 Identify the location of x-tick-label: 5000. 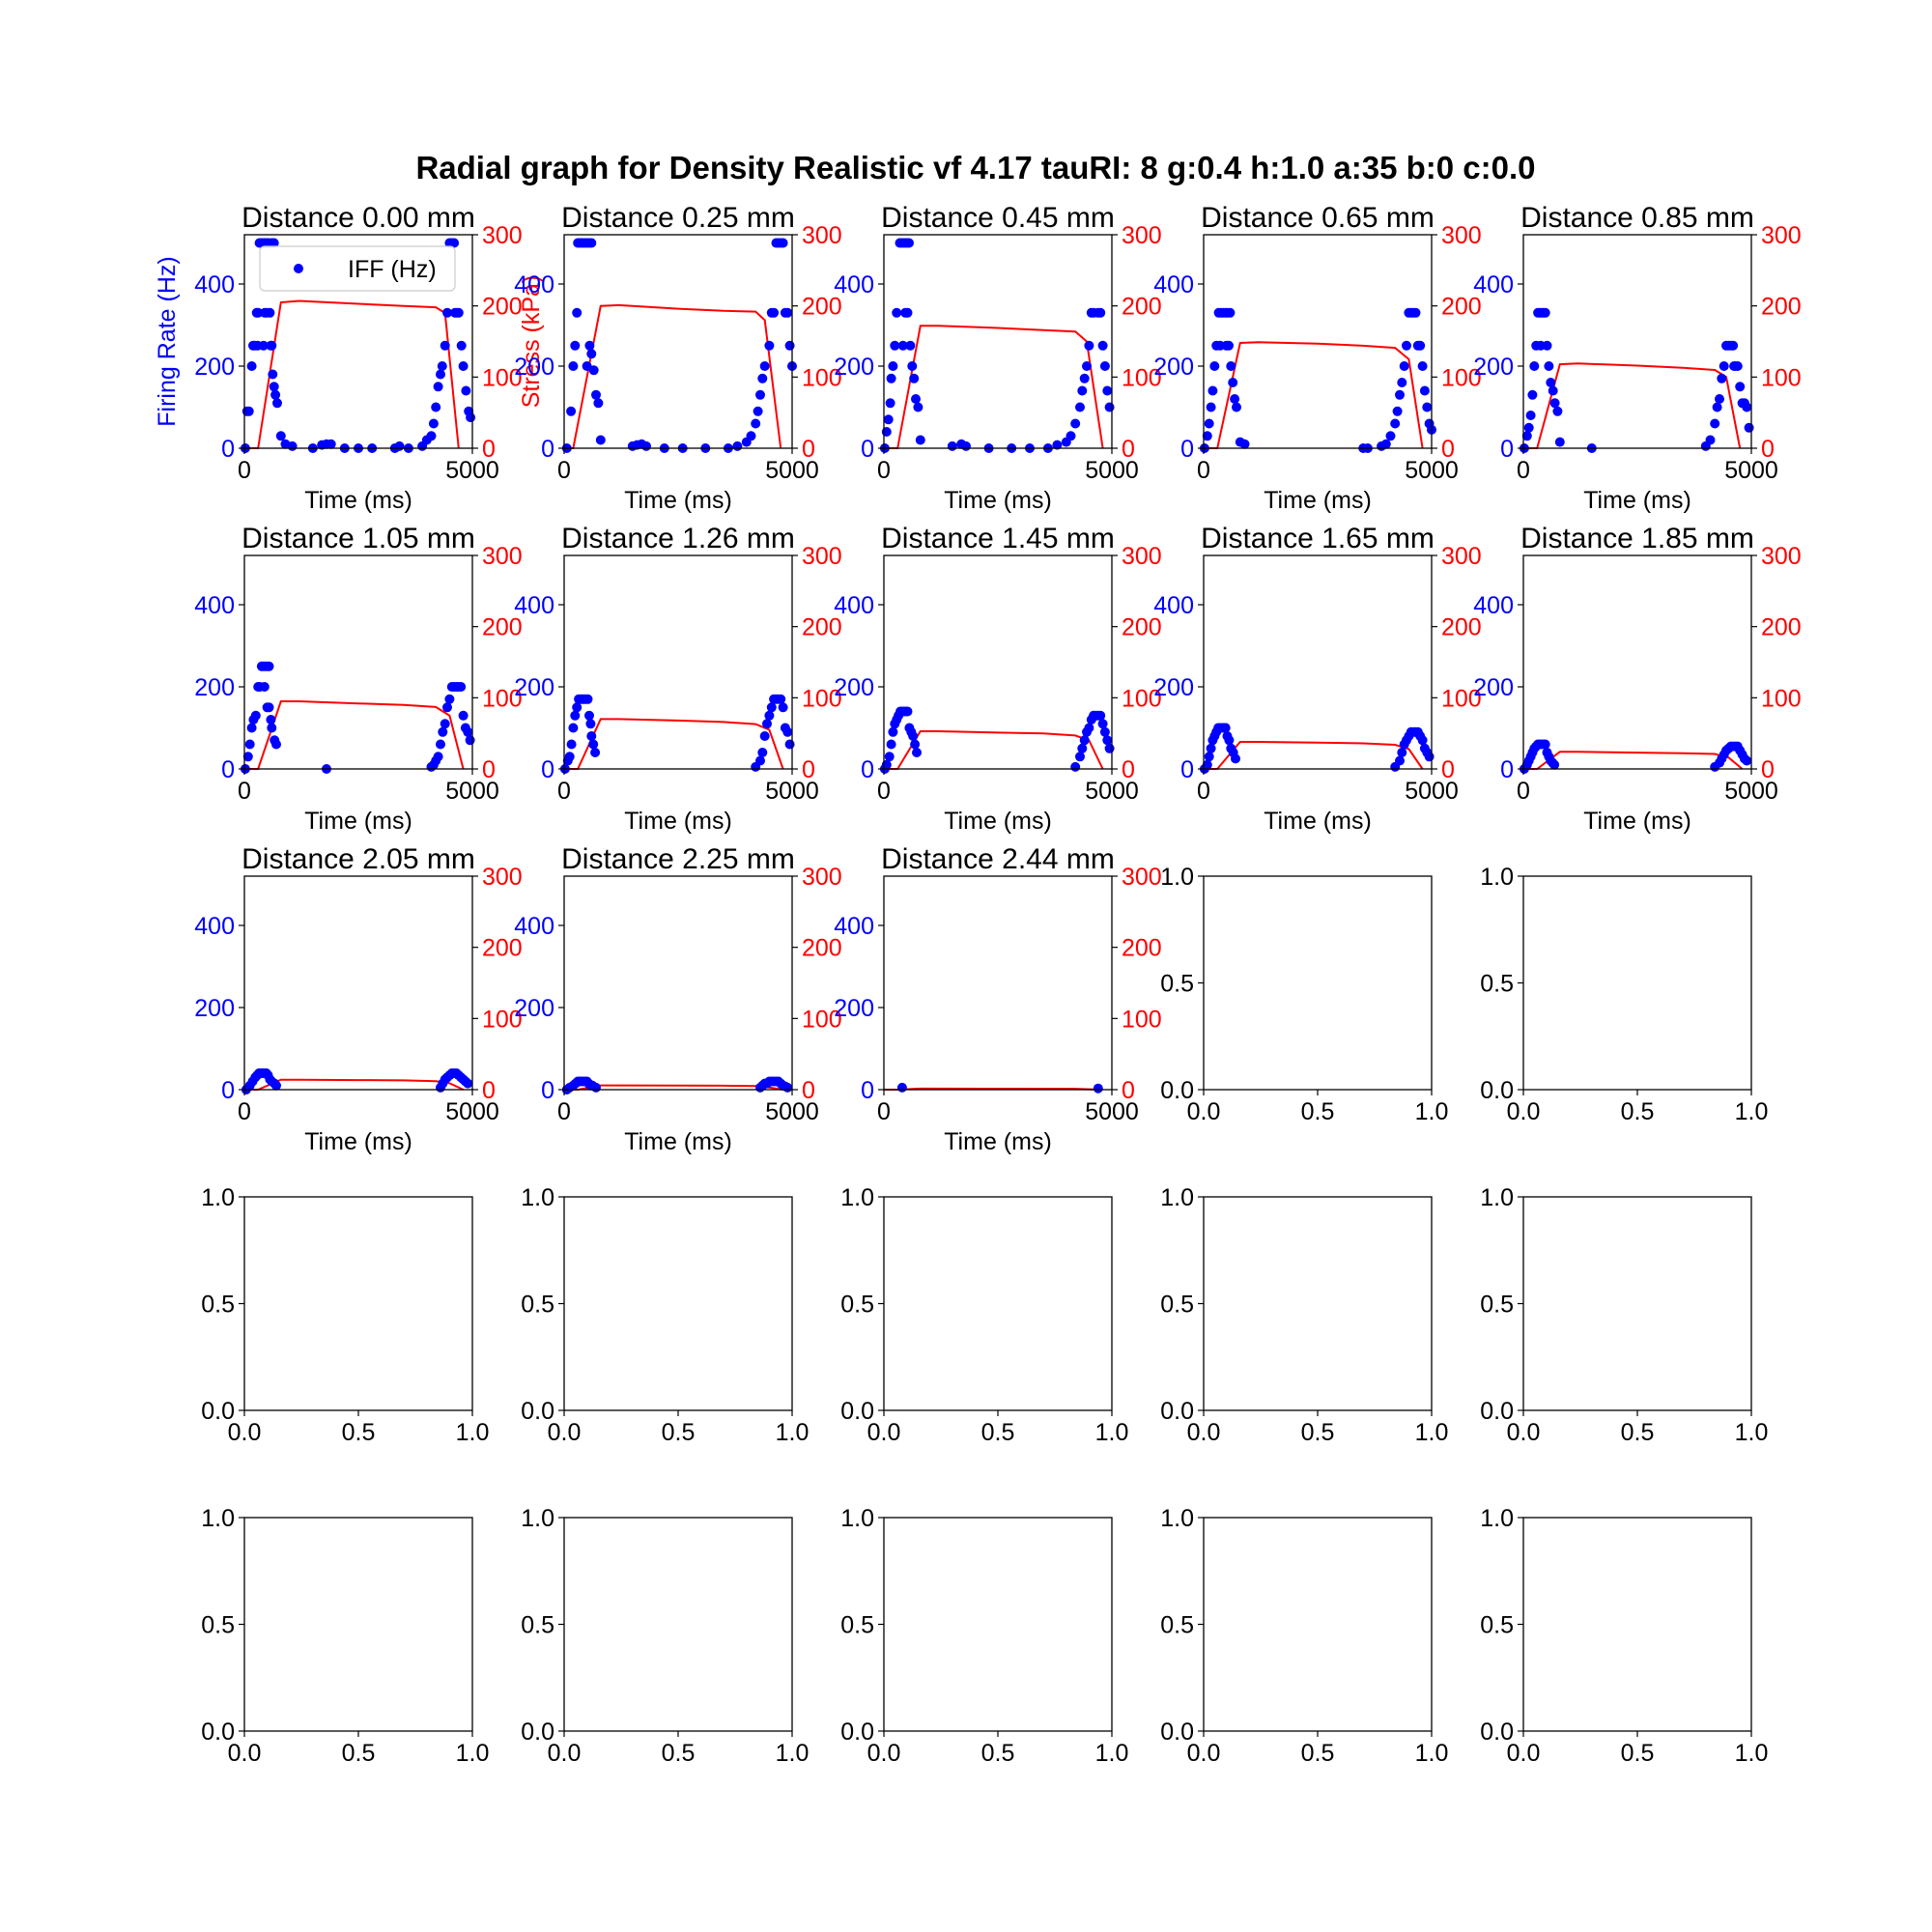
(792, 470).